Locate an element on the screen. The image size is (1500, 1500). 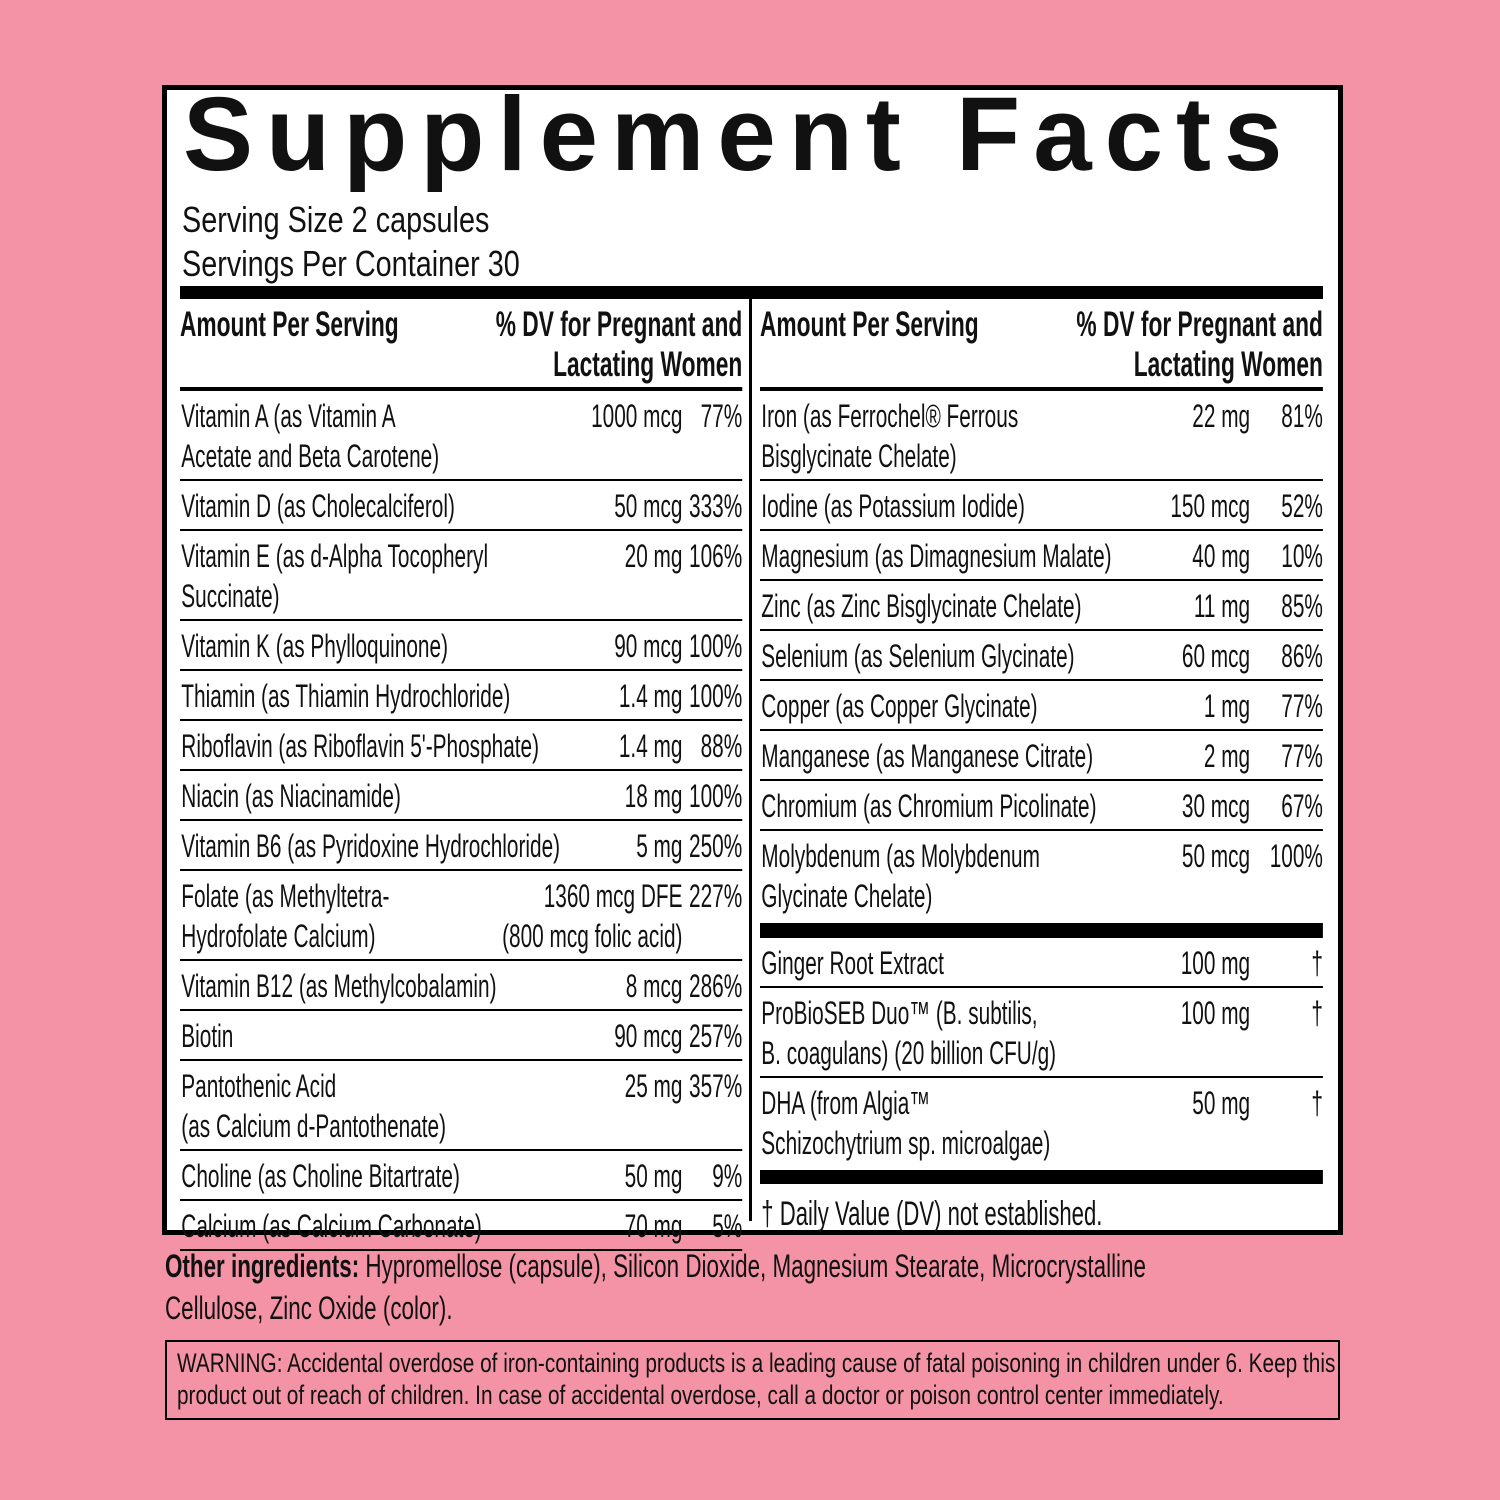
nutrient-name: Calcium (as Calcium Carbonate) is located at coordinates (376, 1226).